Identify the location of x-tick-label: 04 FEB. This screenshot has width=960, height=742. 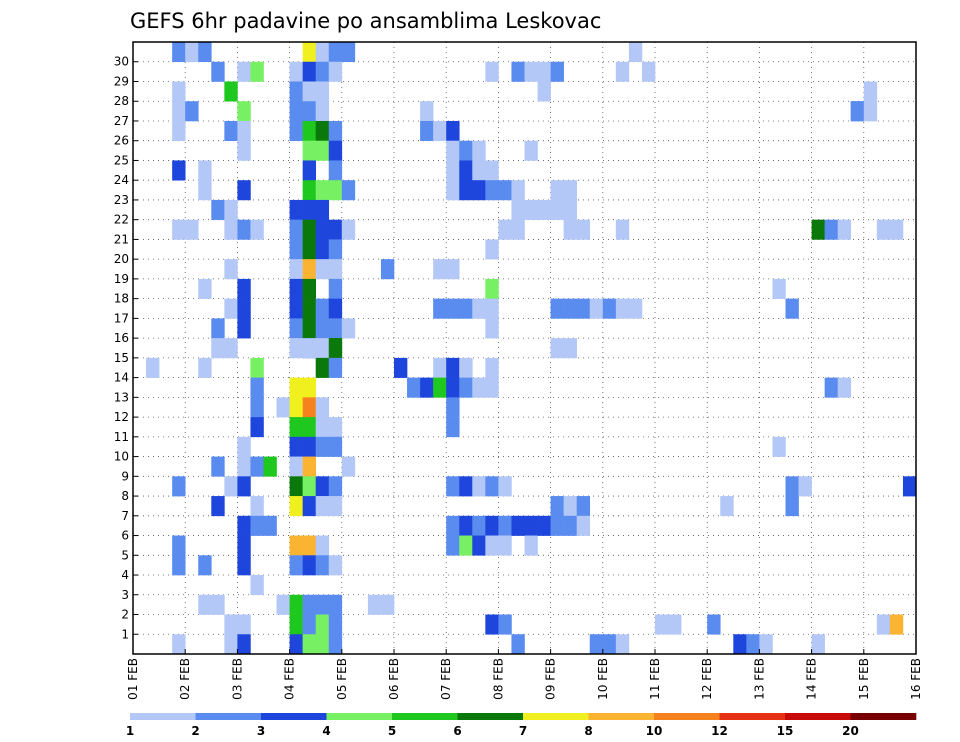
(290, 679).